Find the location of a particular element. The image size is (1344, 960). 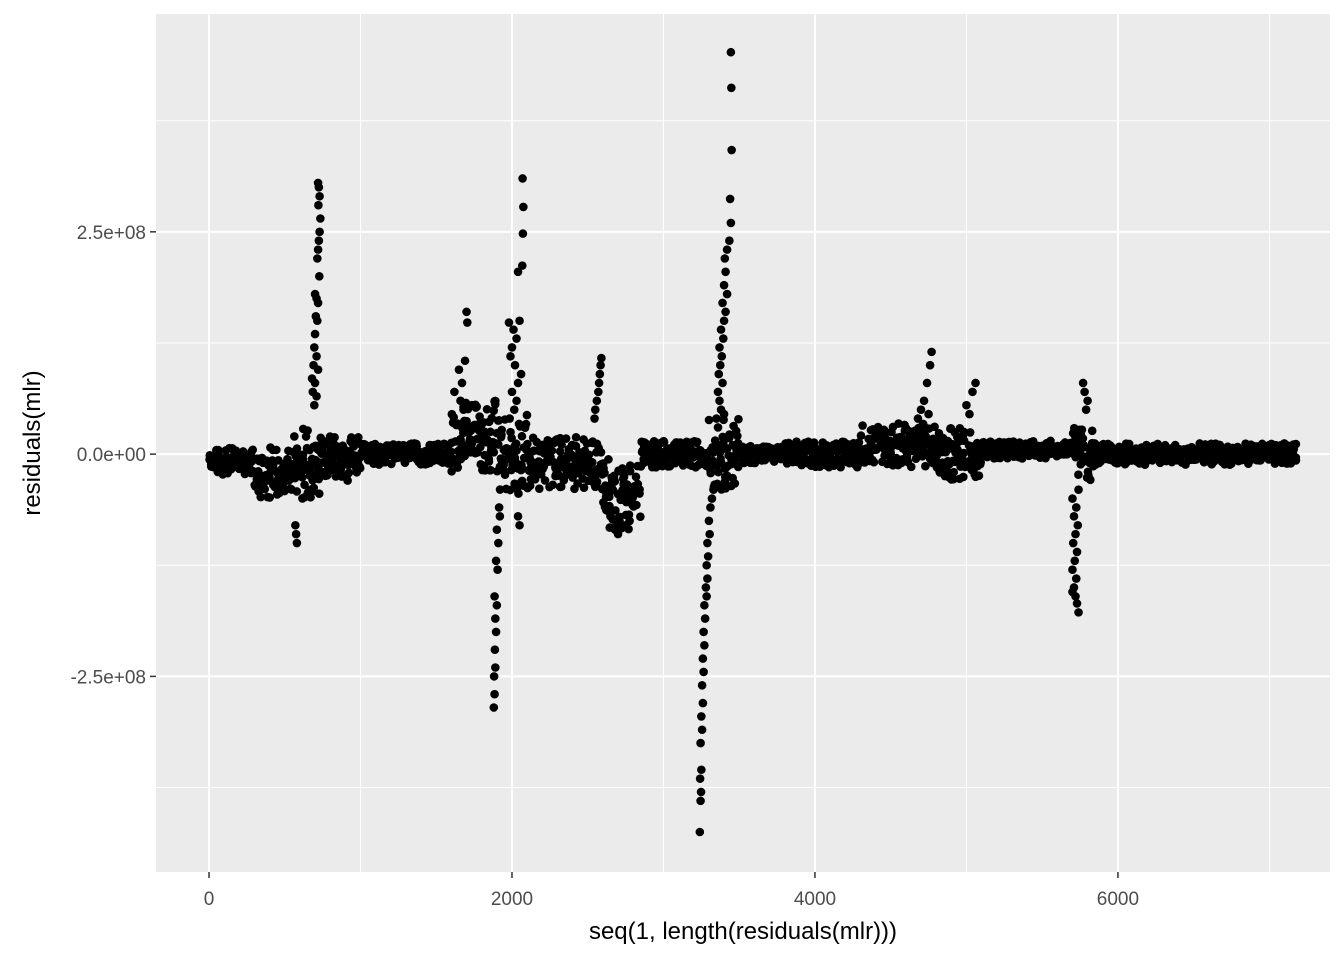

y-axis-title: residuals(mlr) is located at coordinates (32, 442).